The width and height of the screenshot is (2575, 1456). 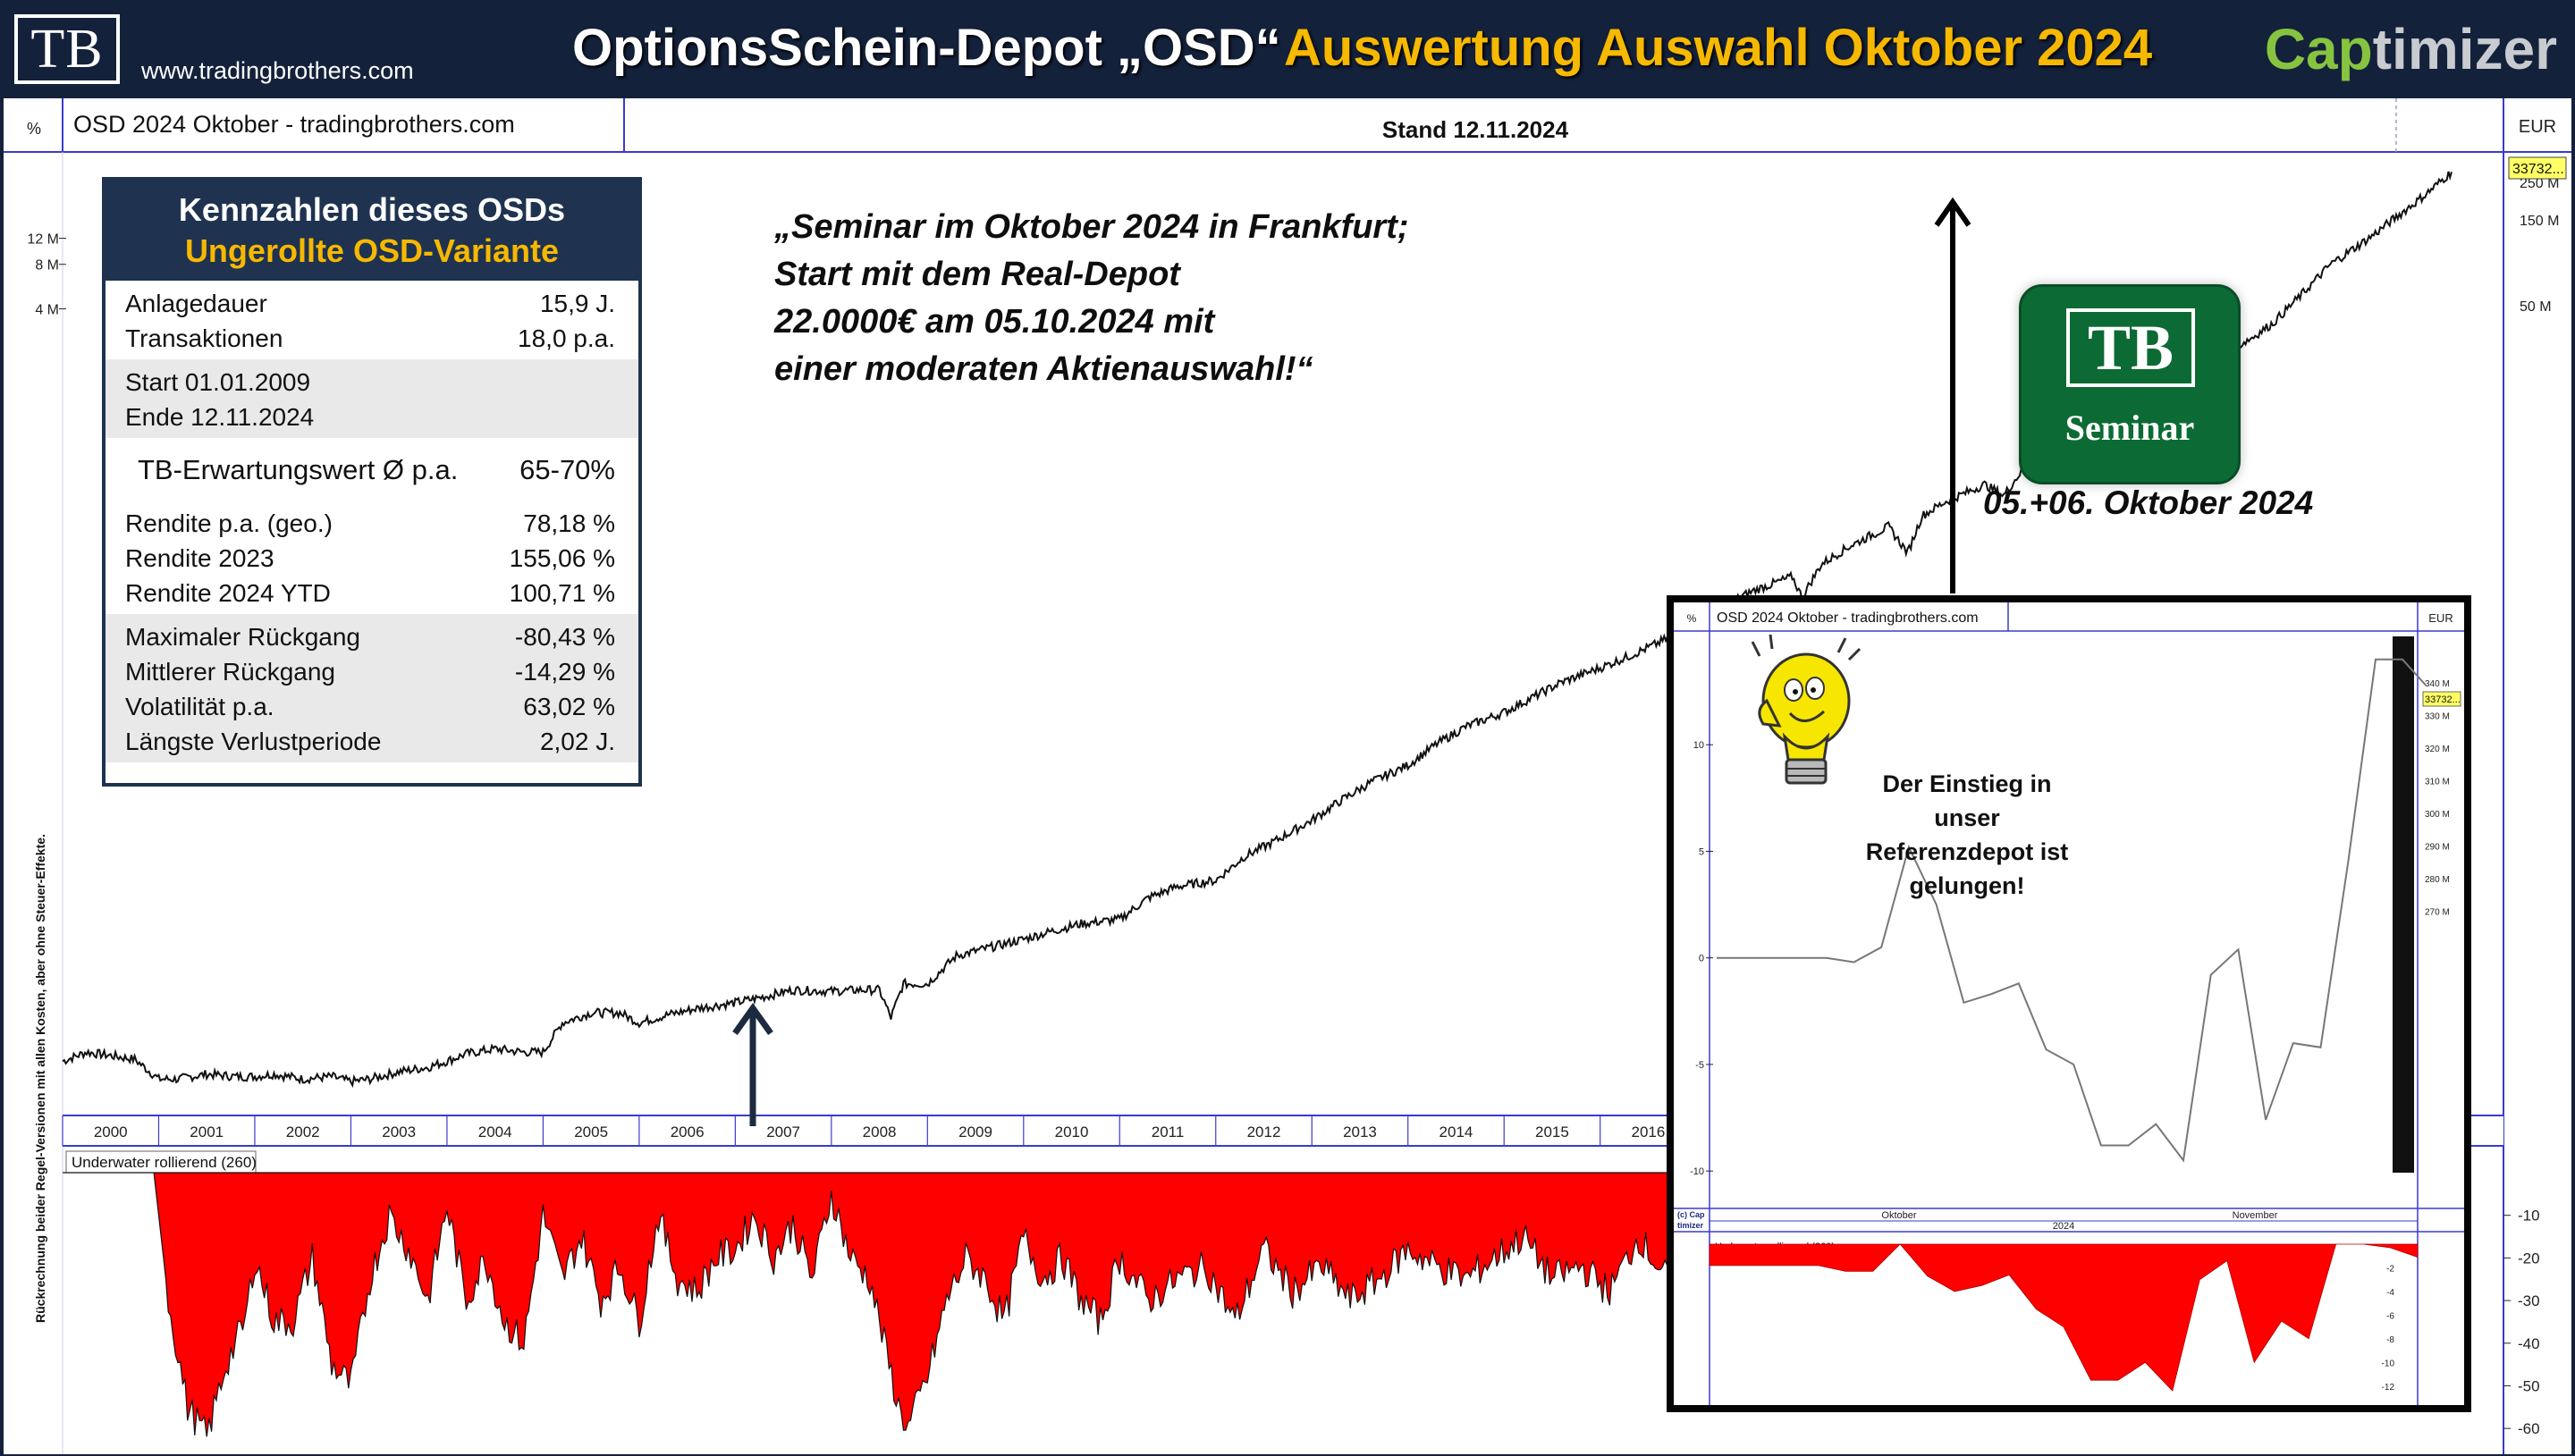 I want to click on left-tick-label: 8 M, so click(x=47, y=266).